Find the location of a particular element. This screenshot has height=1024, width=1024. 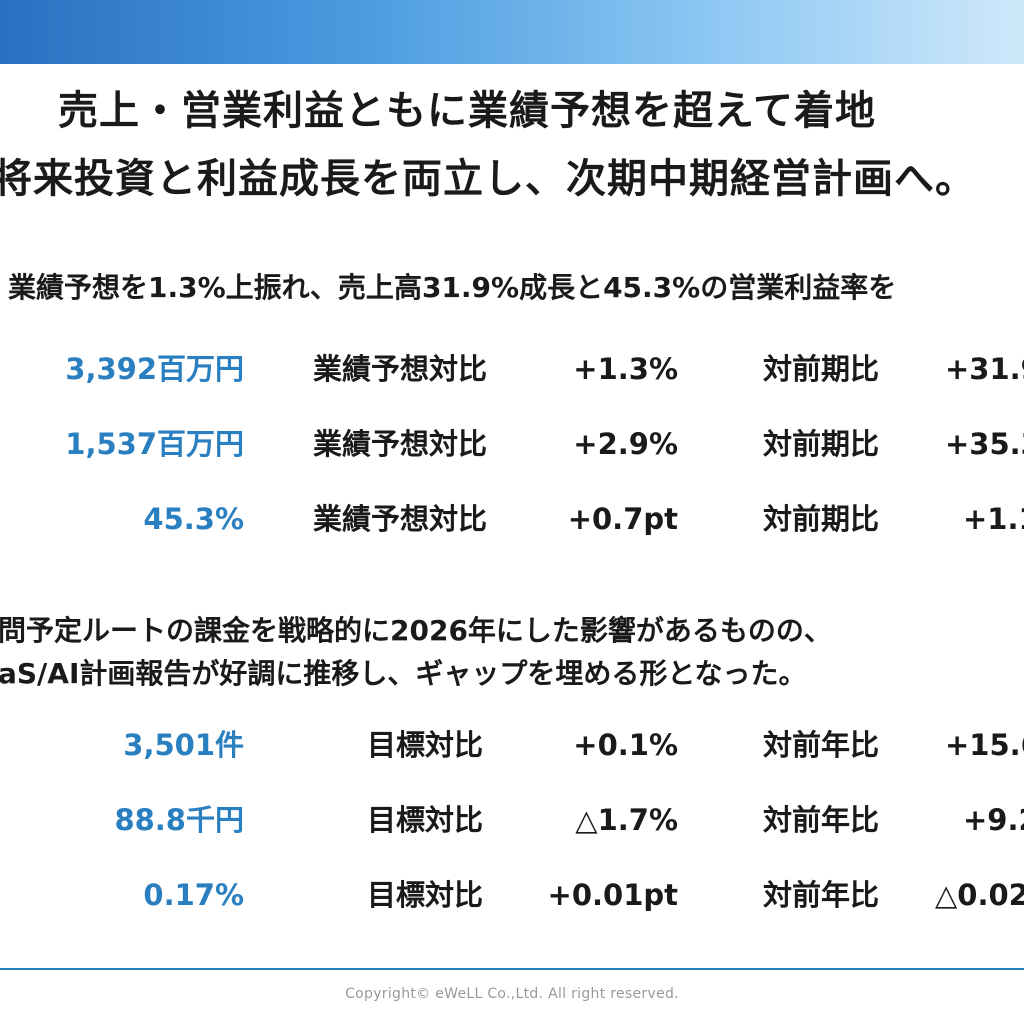

yoy-diff: +35.3 is located at coordinates (984, 444).